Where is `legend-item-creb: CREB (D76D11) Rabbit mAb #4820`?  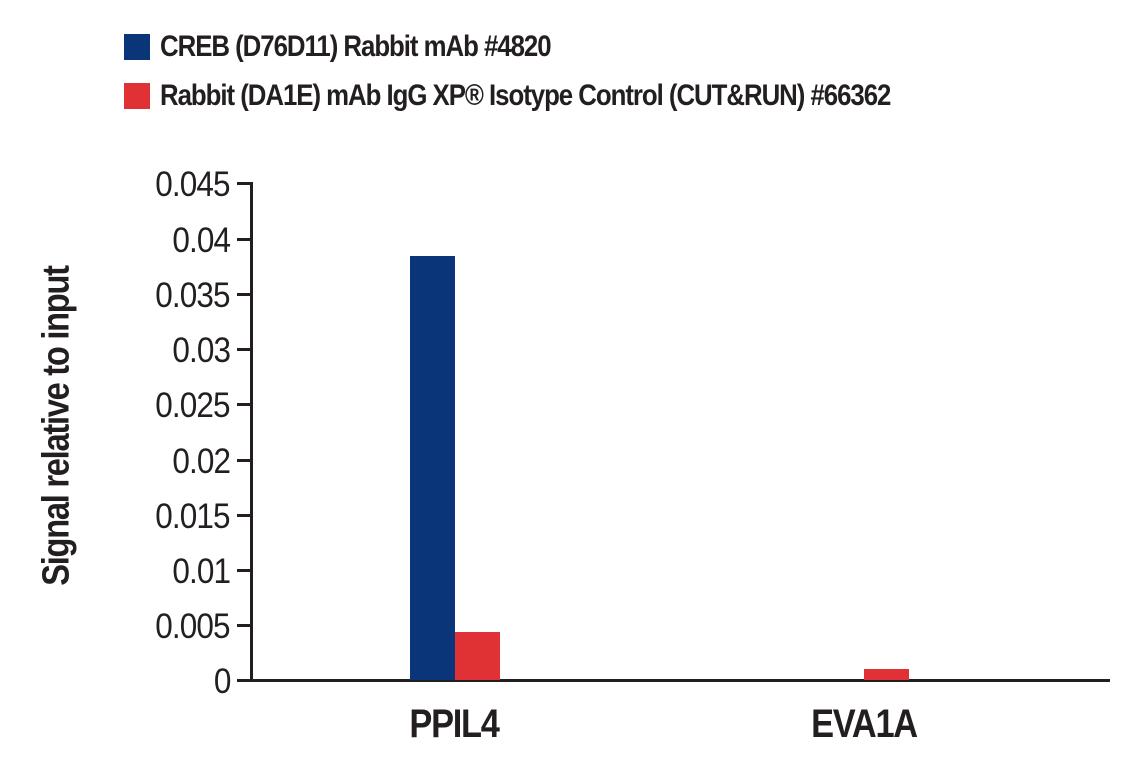
legend-item-creb: CREB (D76D11) Rabbit mAb #4820 is located at coordinates (369, 47).